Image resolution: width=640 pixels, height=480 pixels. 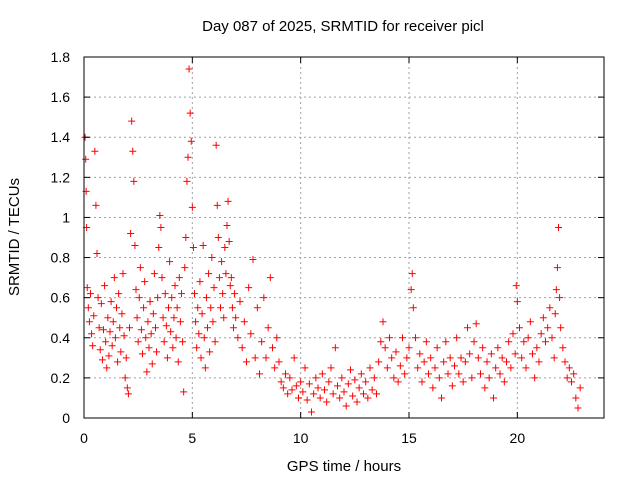 I want to click on y-tick-label: 0, so click(x=66, y=418).